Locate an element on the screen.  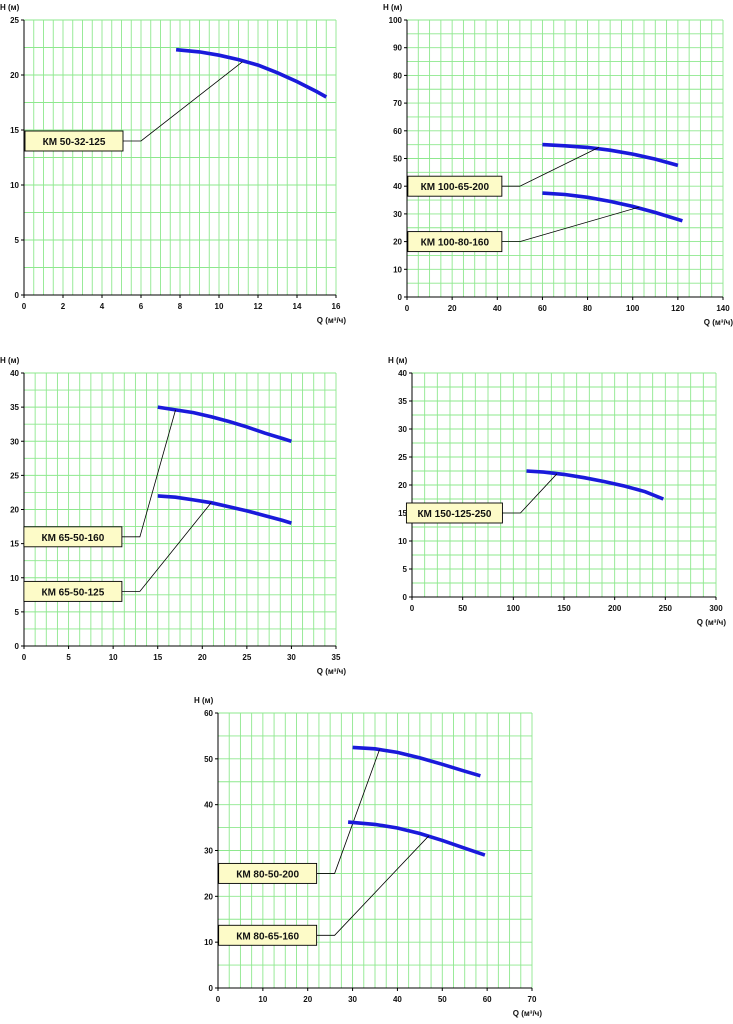
series-label: КМ 150-125-250 is located at coordinates (454, 514).